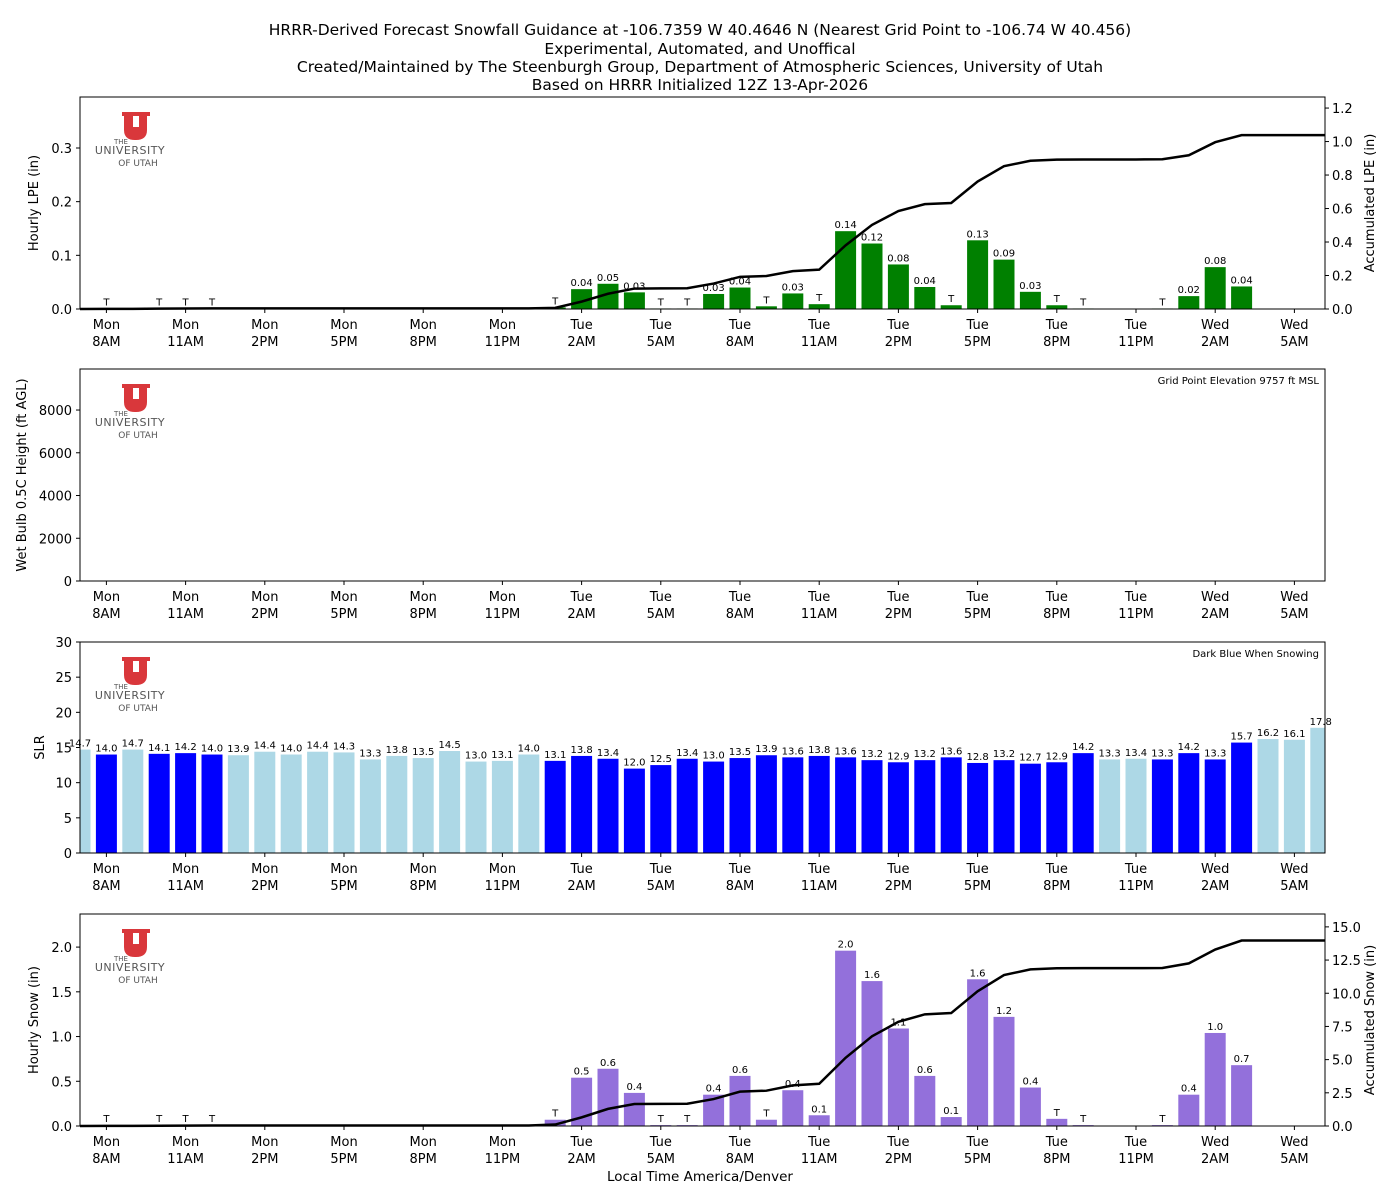 This screenshot has height=1200, width=1400. I want to click on y-tick-label: 0.0, so click(61, 1127).